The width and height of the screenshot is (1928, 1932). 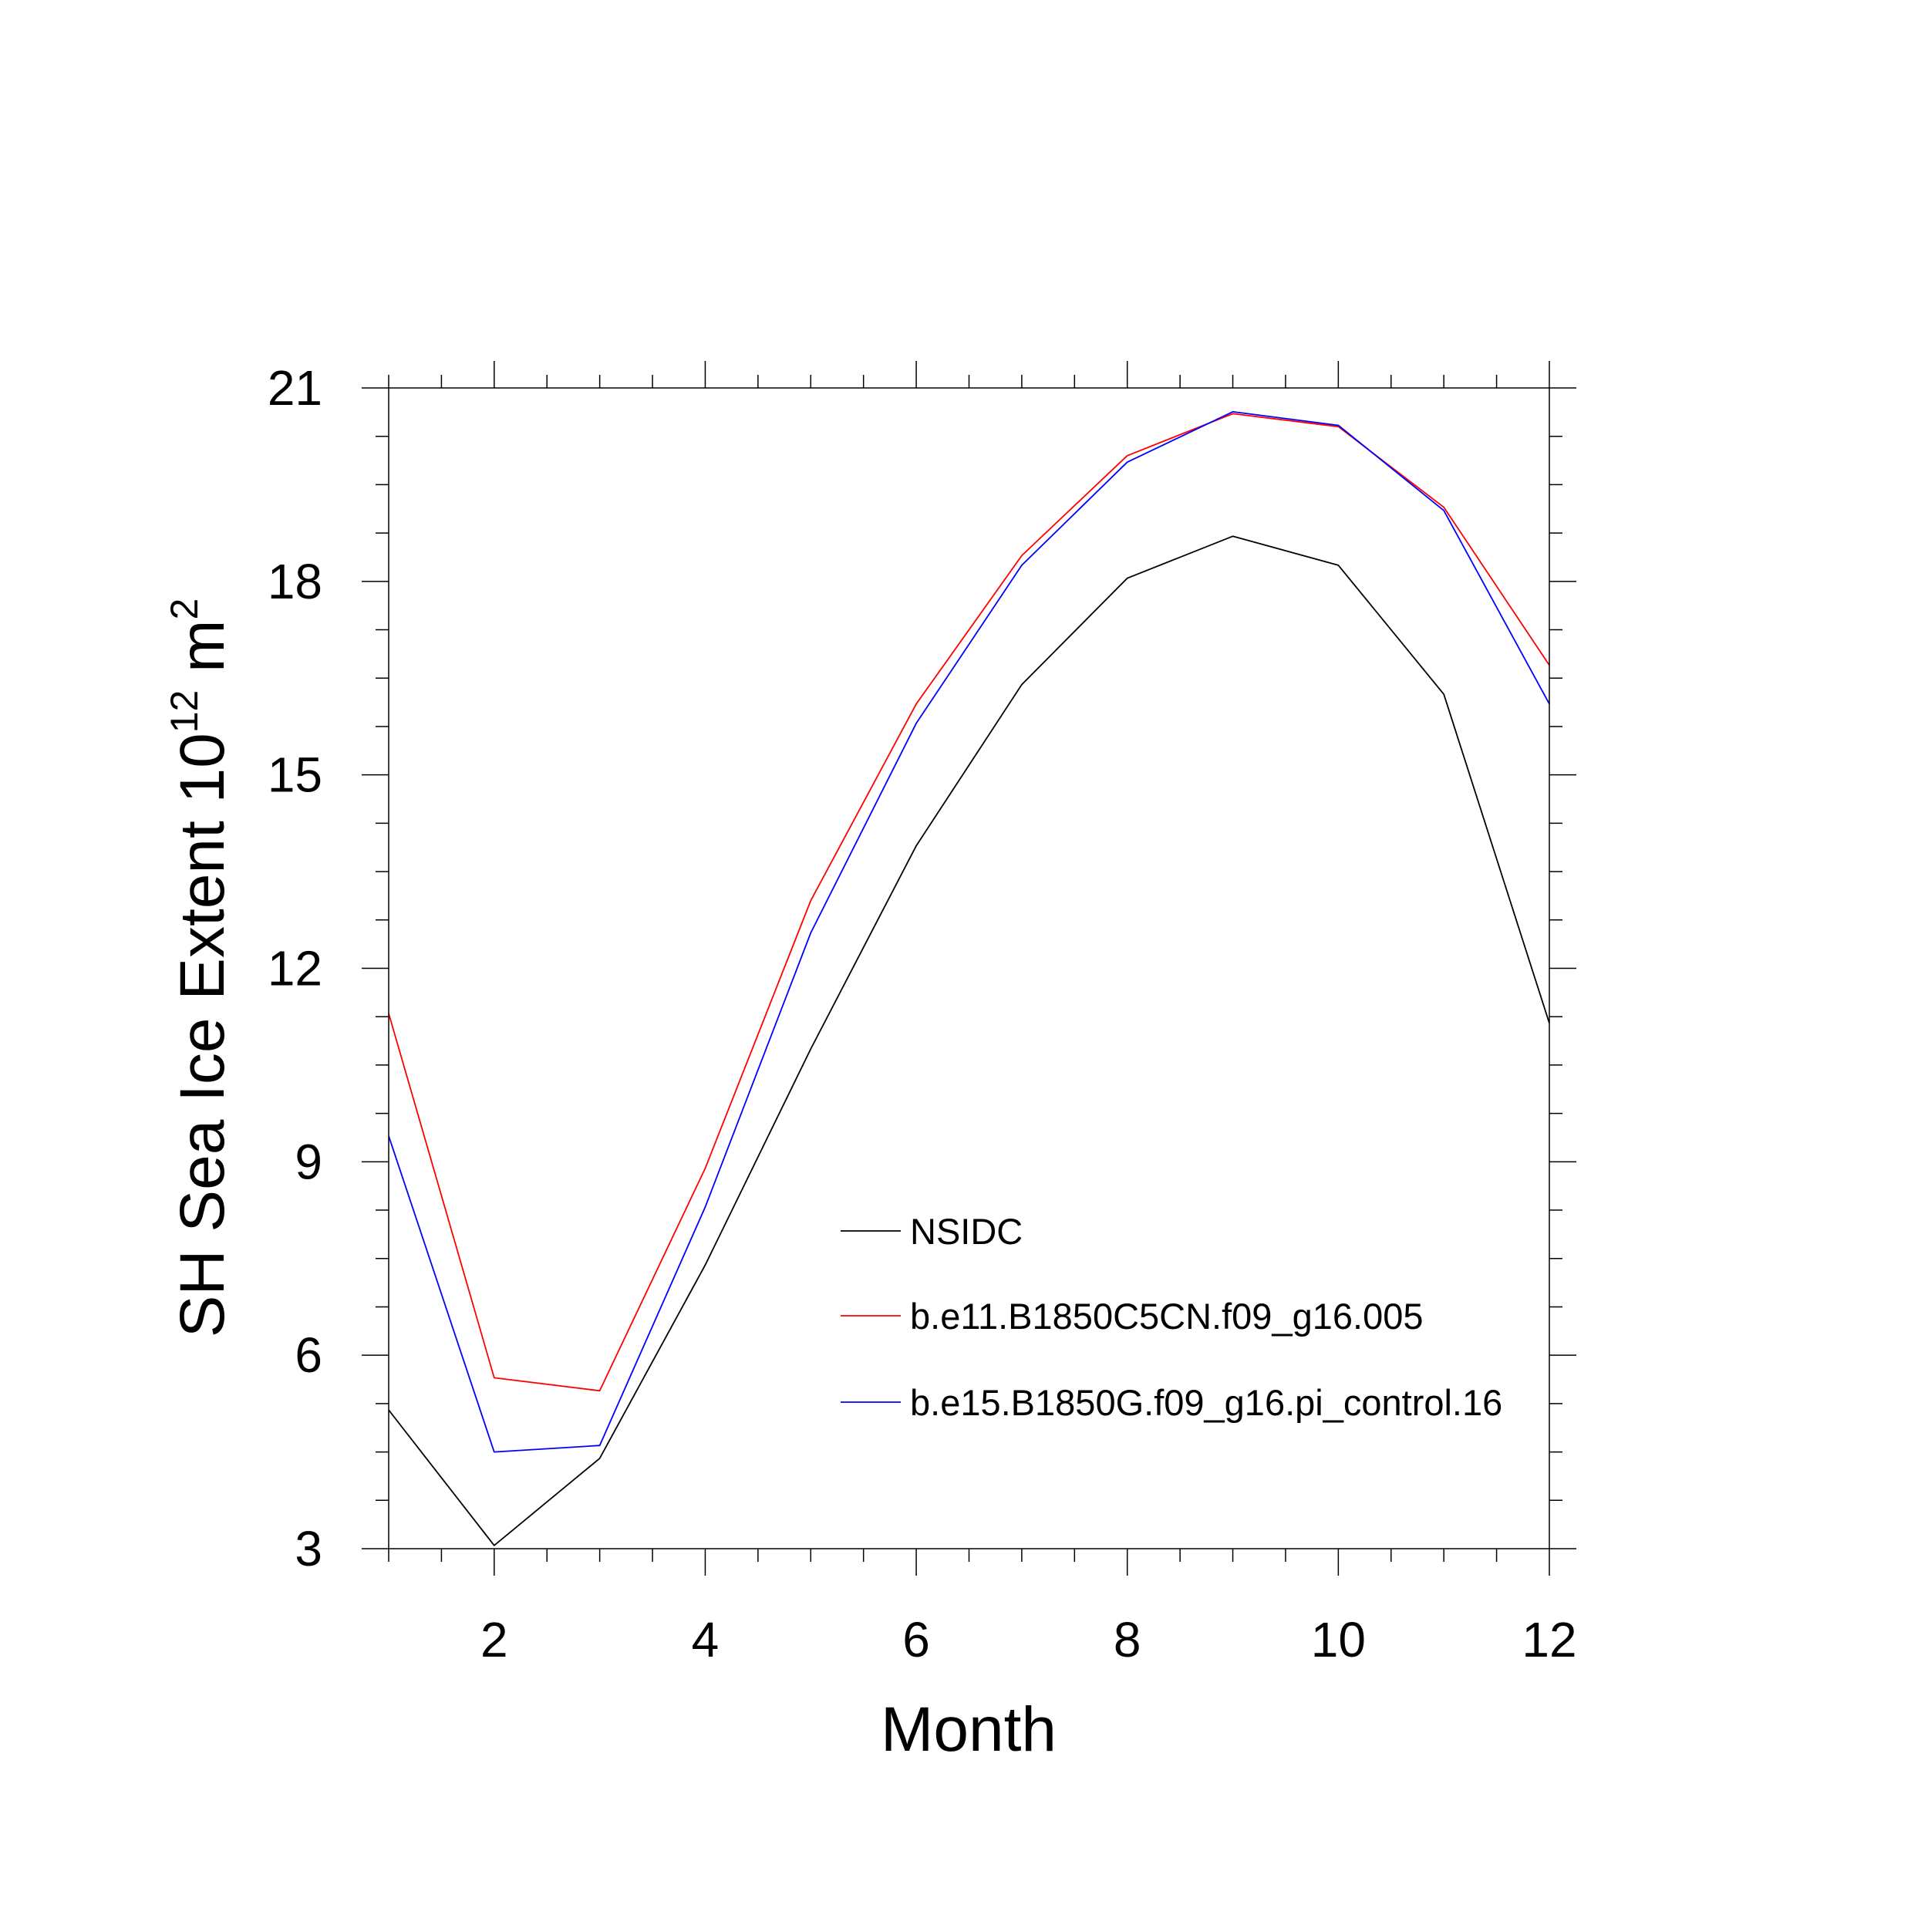 I want to click on legend-label-3: b.e15.B1850G.f09_g16.pi_control.16, so click(x=1206, y=1402).